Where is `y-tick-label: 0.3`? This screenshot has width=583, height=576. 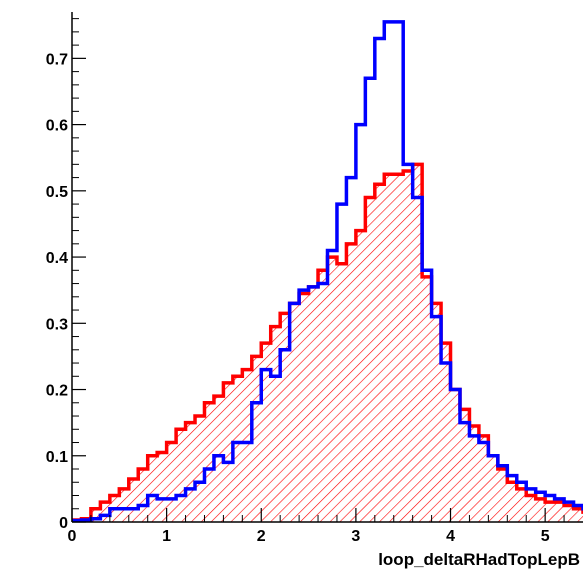 y-tick-label: 0.3 is located at coordinates (57, 324).